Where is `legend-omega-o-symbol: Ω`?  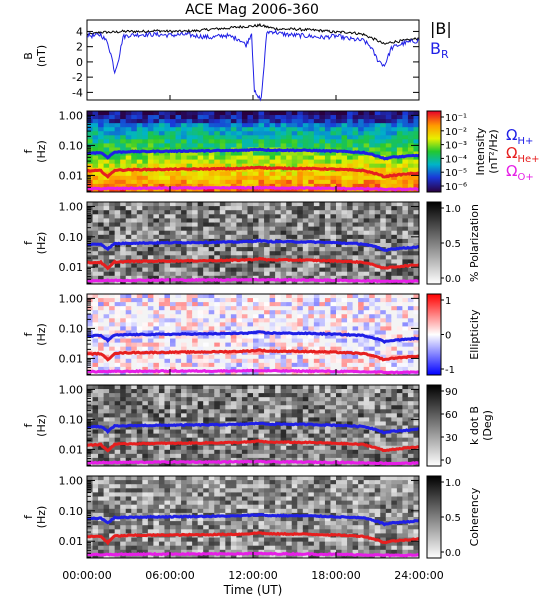 legend-omega-o-symbol: Ω is located at coordinates (511, 171).